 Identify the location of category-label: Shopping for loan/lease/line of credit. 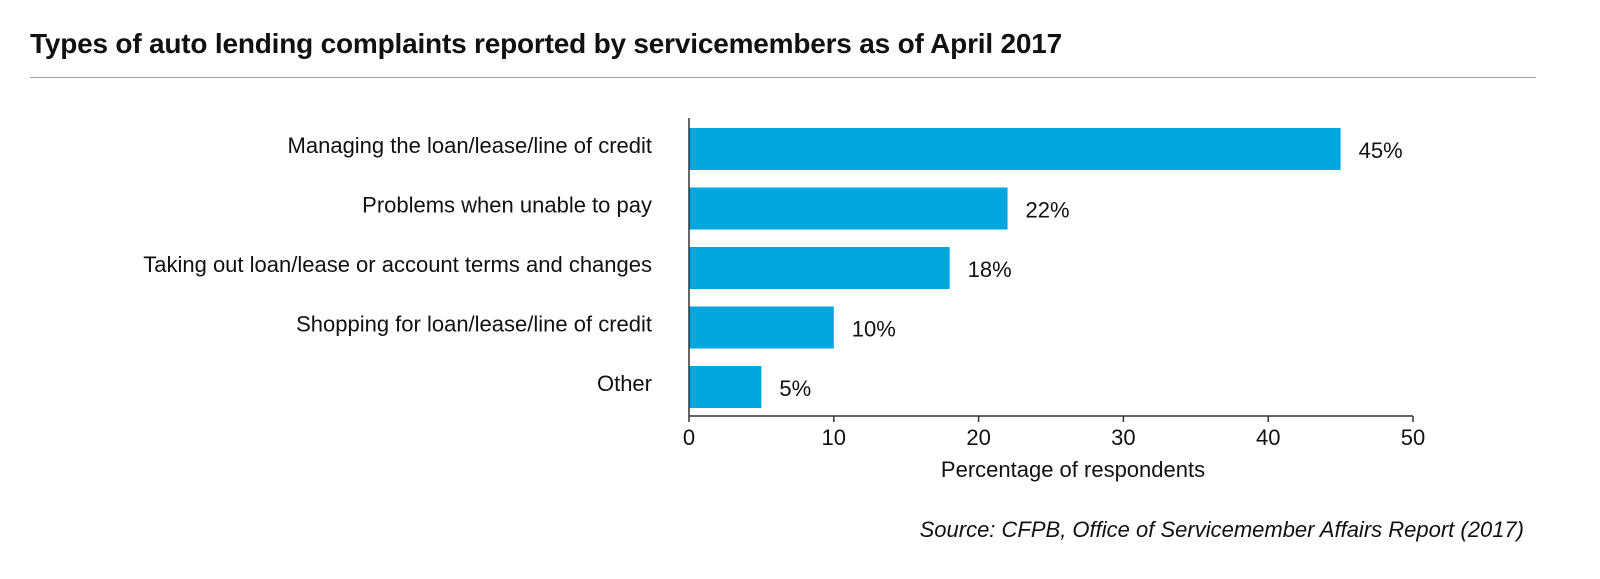
(474, 323).